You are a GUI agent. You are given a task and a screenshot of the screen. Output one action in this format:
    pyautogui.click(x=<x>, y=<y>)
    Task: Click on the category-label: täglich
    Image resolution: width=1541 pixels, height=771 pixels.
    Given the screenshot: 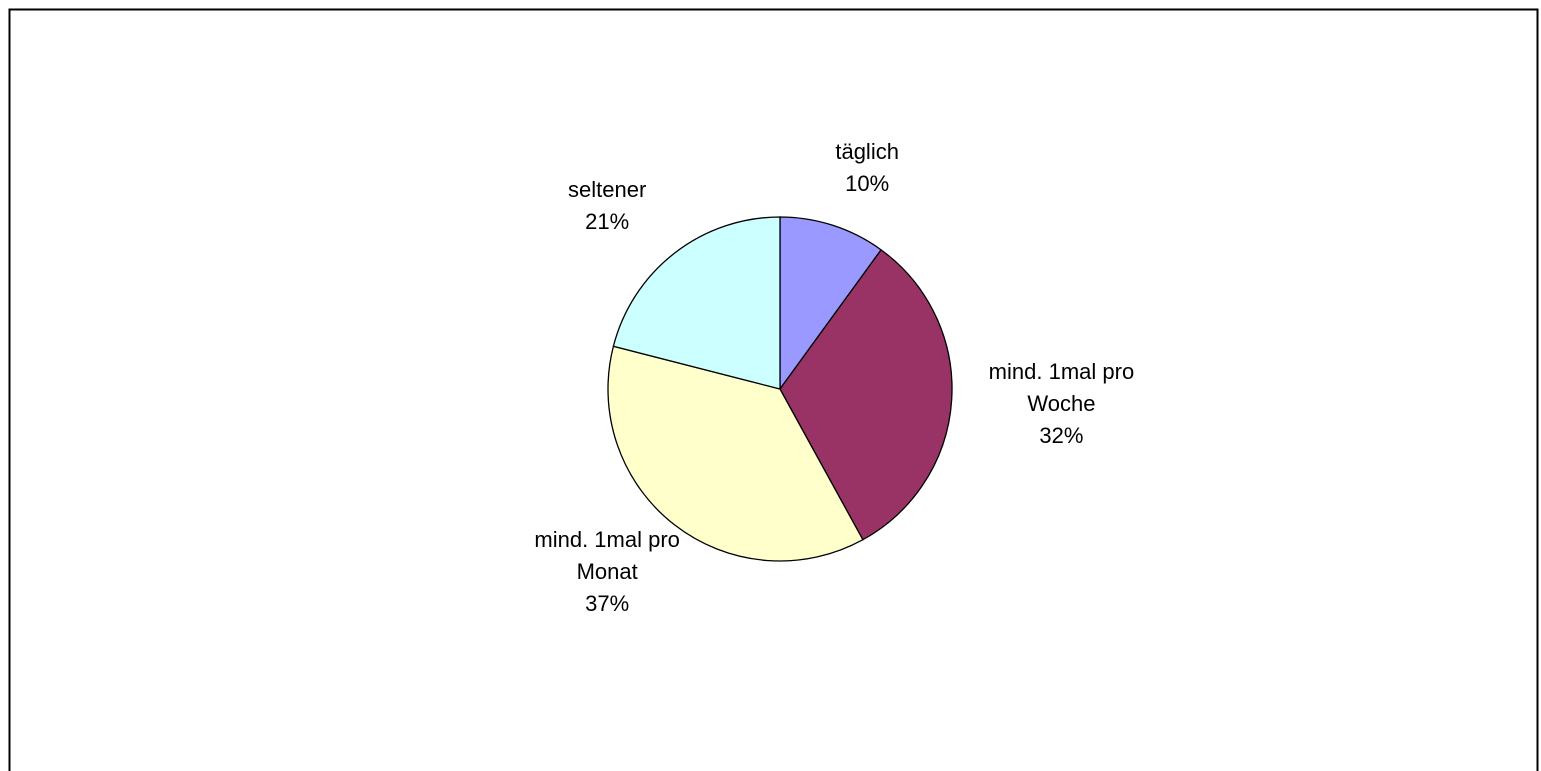 What is the action you would take?
    pyautogui.click(x=867, y=152)
    